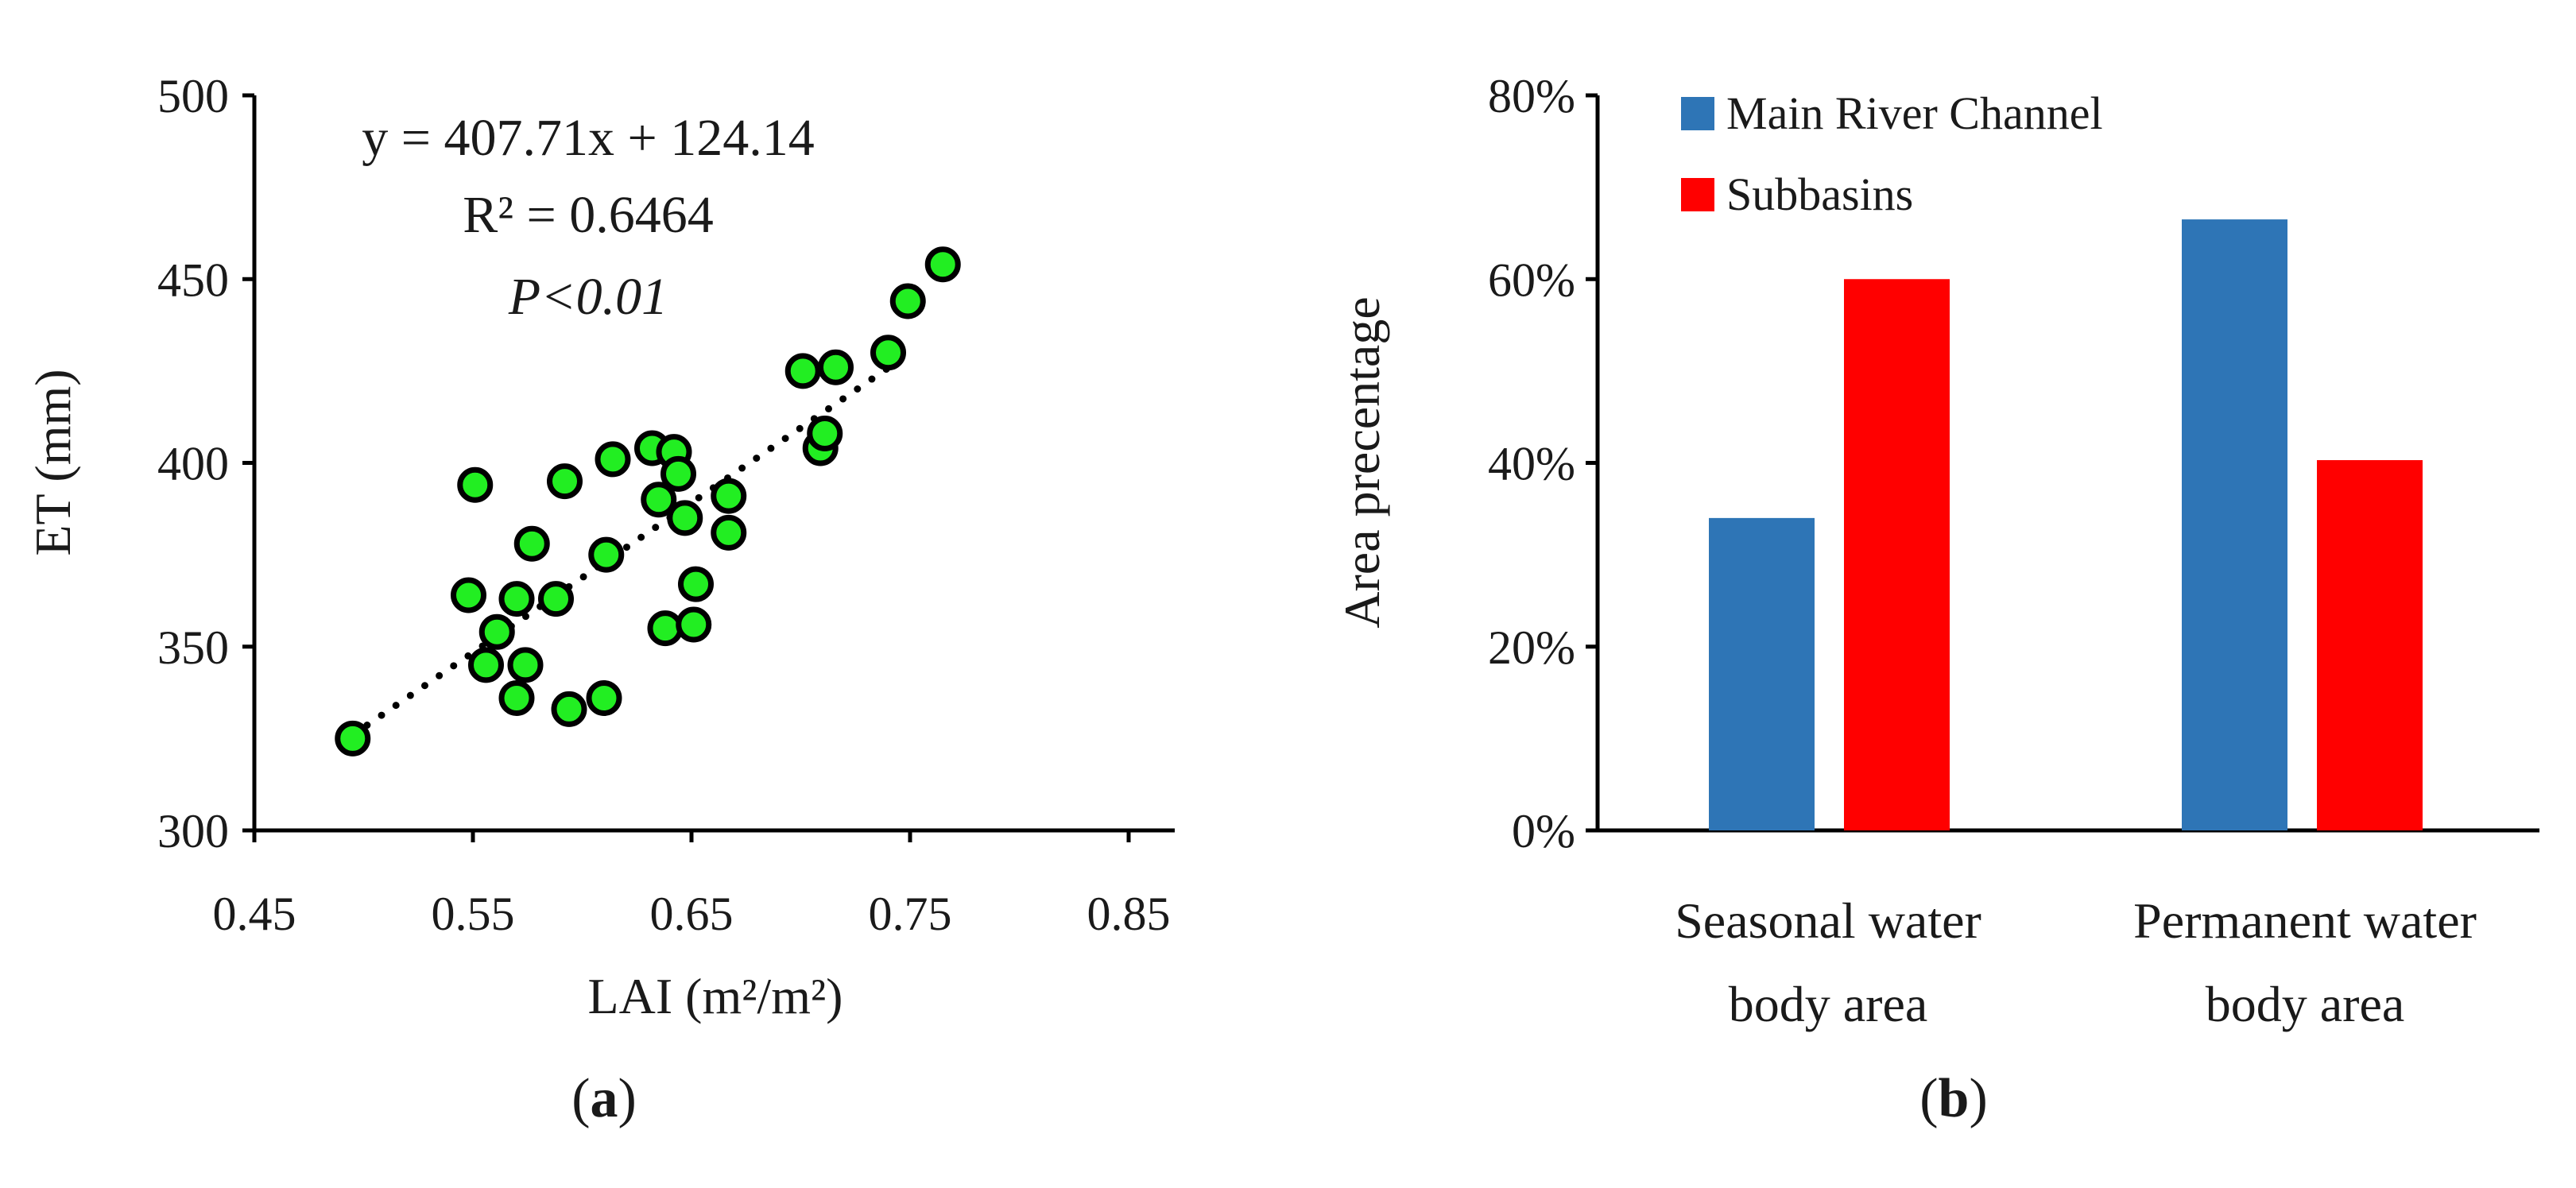 The width and height of the screenshot is (2576, 1188). Describe the element at coordinates (53, 462) in the screenshot. I see `scatter-y-axis-title: ET (mm)` at that location.